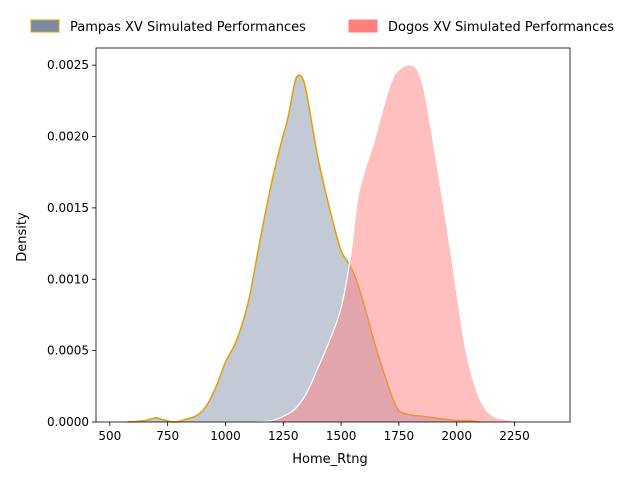  What do you see at coordinates (22, 237) in the screenshot?
I see `y-axis-label: Density` at bounding box center [22, 237].